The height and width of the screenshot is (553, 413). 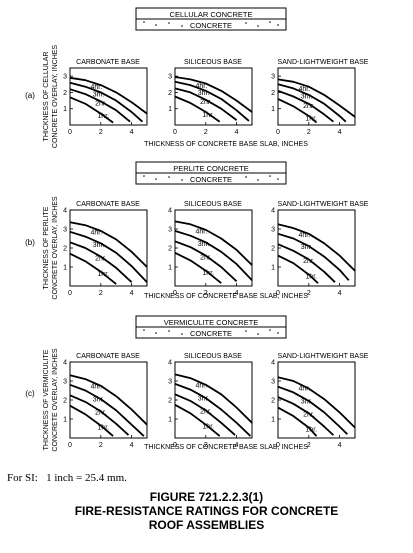 What do you see at coordinates (30, 393) in the screenshot?
I see `panel-label: (c)` at bounding box center [30, 393].